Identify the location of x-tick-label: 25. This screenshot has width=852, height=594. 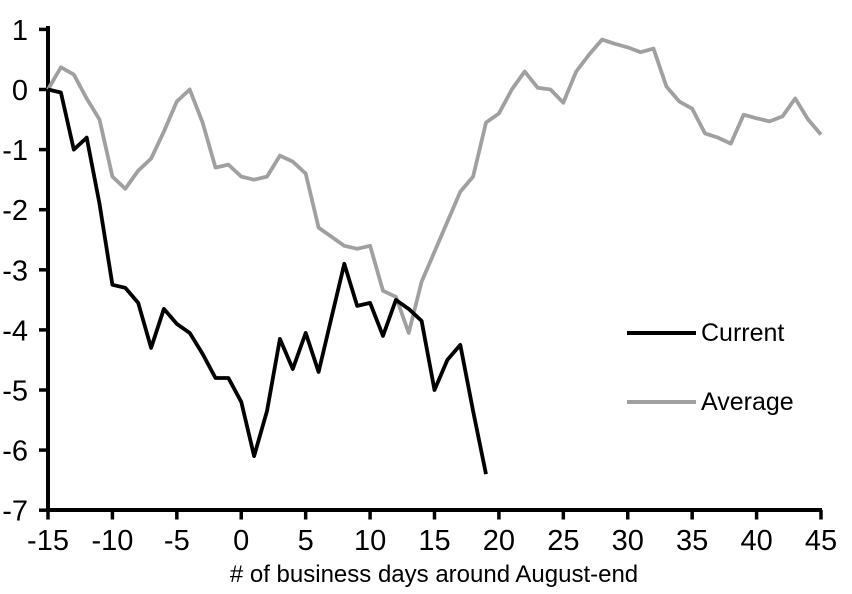
(563, 541).